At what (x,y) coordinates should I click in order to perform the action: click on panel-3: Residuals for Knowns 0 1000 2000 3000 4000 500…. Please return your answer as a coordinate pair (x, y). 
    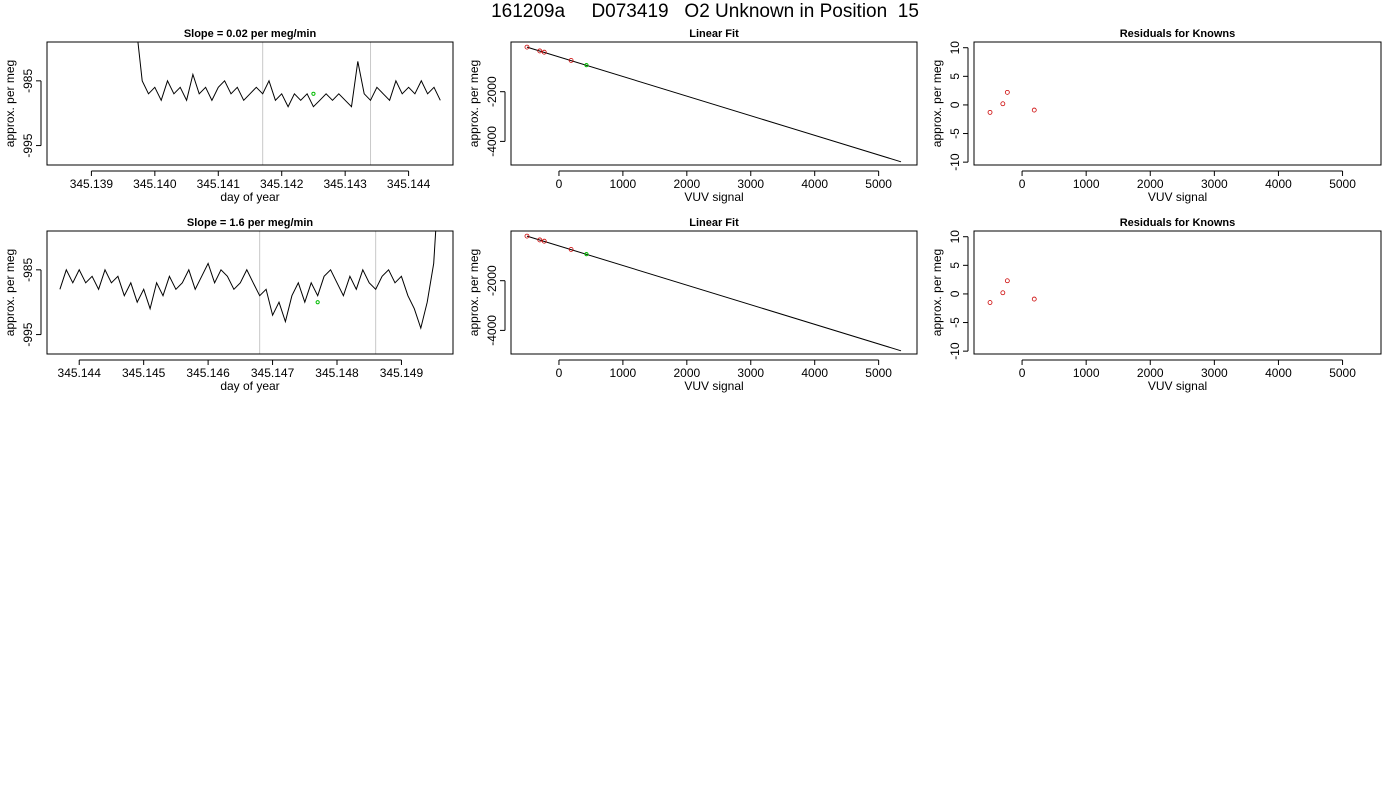
    Looking at the image, I should click on (1156, 116).